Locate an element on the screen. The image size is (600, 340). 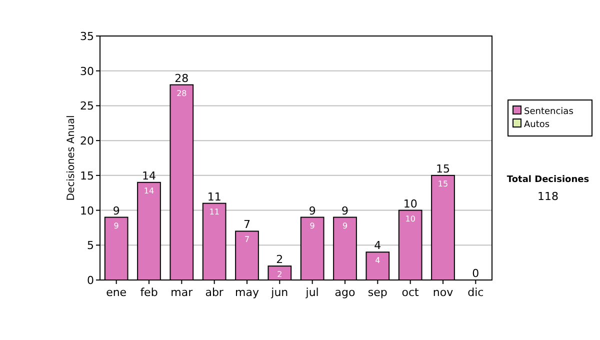
y-tick-label: 20 is located at coordinates (87, 141).